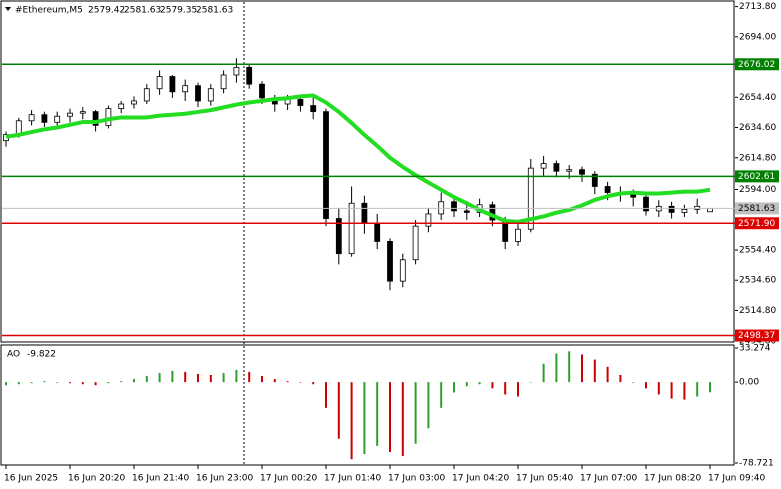  What do you see at coordinates (288, 479) in the screenshot?
I see `x-tick-label: 17 Jun 00:20` at bounding box center [288, 479].